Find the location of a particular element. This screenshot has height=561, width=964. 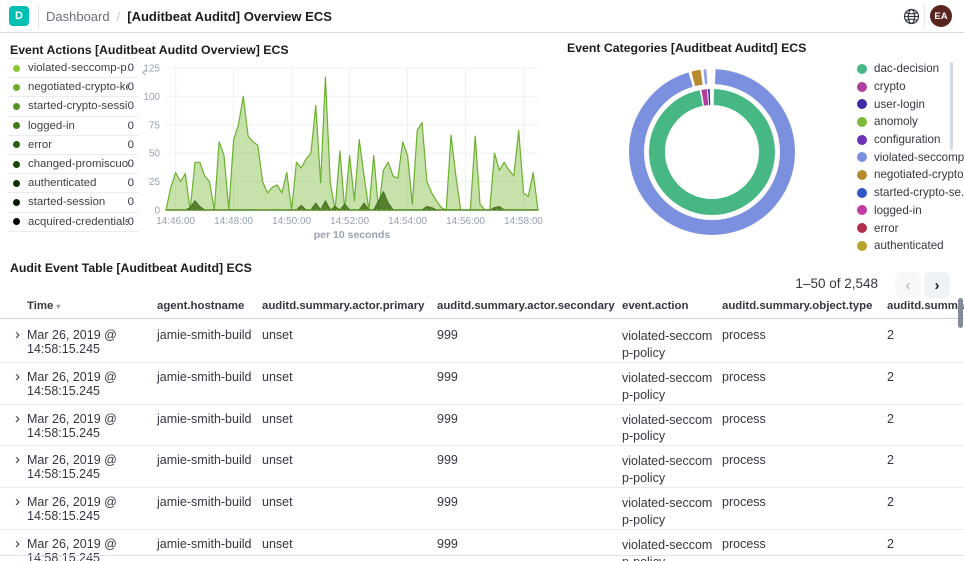

legend-scrollbar is located at coordinates (951, 106).